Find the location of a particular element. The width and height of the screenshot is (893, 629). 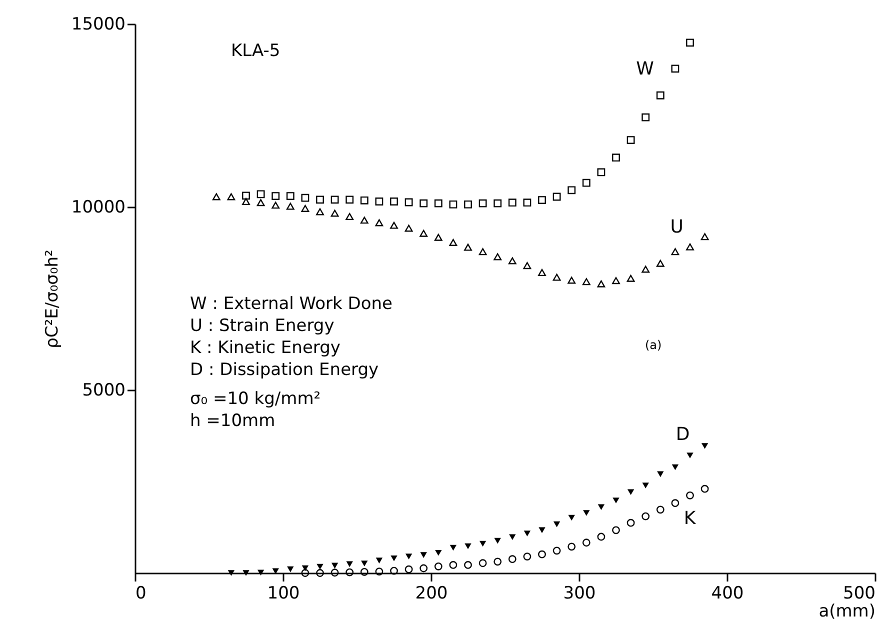

annotation: W : External Work Done is located at coordinates (291, 304).